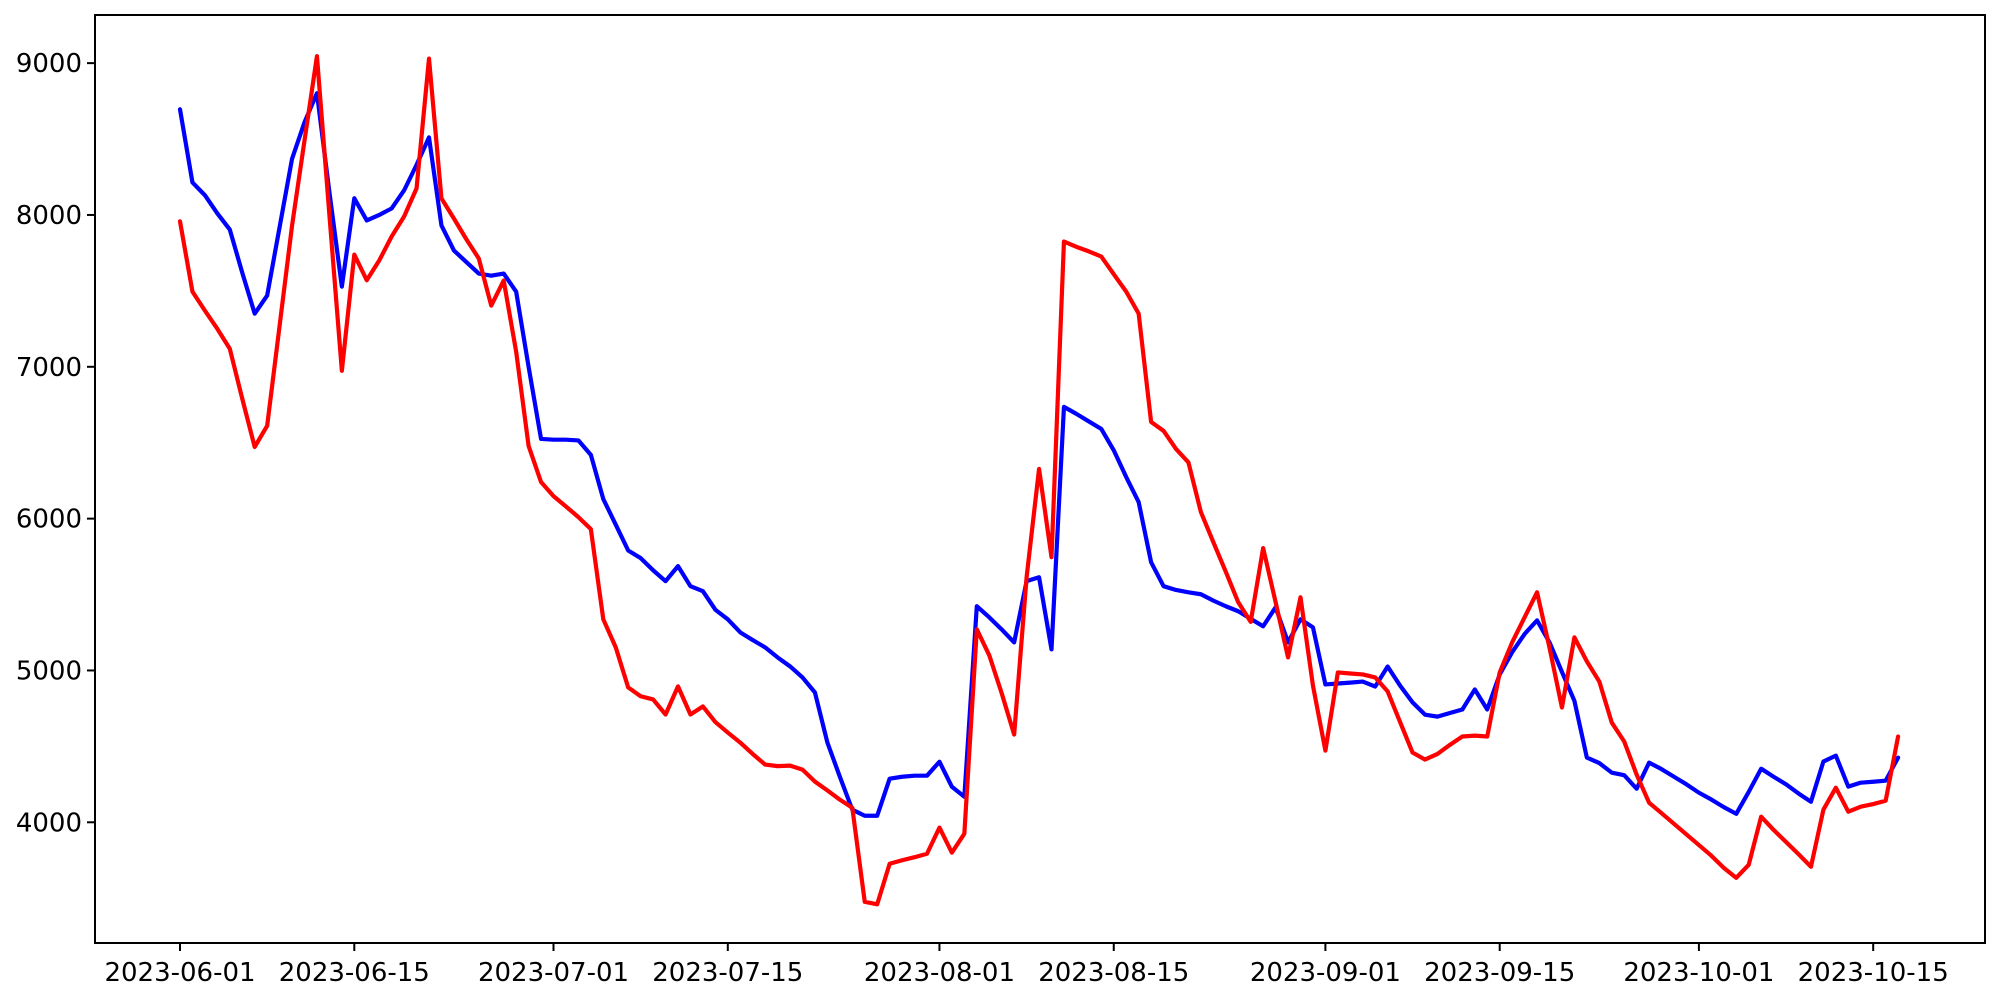  Describe the element at coordinates (727, 973) in the screenshot. I see `x-axis-tick-label: 2023-07-15` at that location.